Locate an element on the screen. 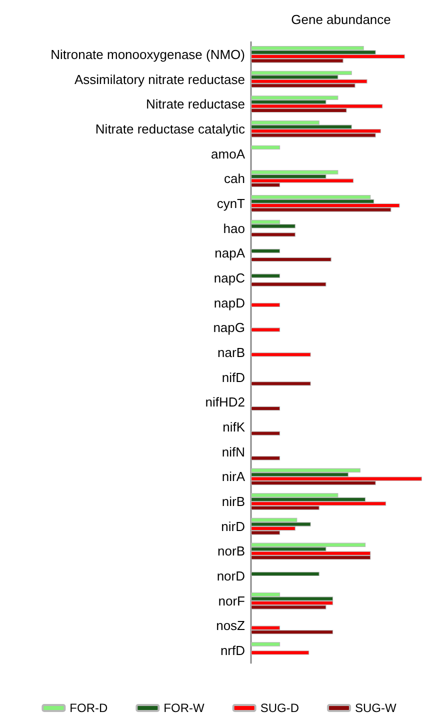 The image size is (438, 723). legend-label: SUG-W is located at coordinates (375, 708).